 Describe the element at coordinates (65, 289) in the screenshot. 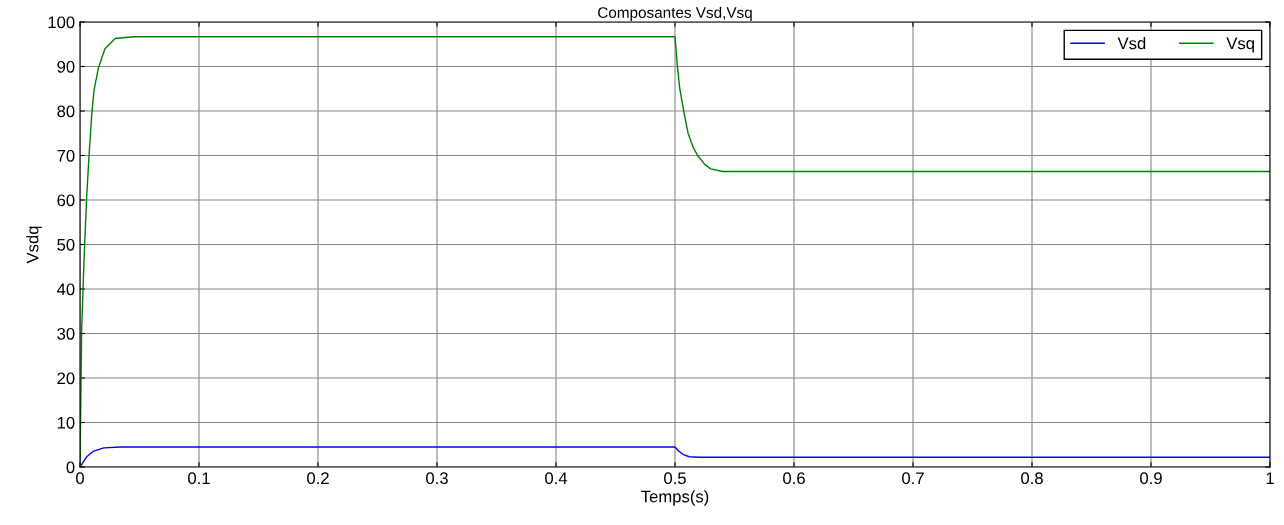

I see `y-tick-label: 40` at that location.